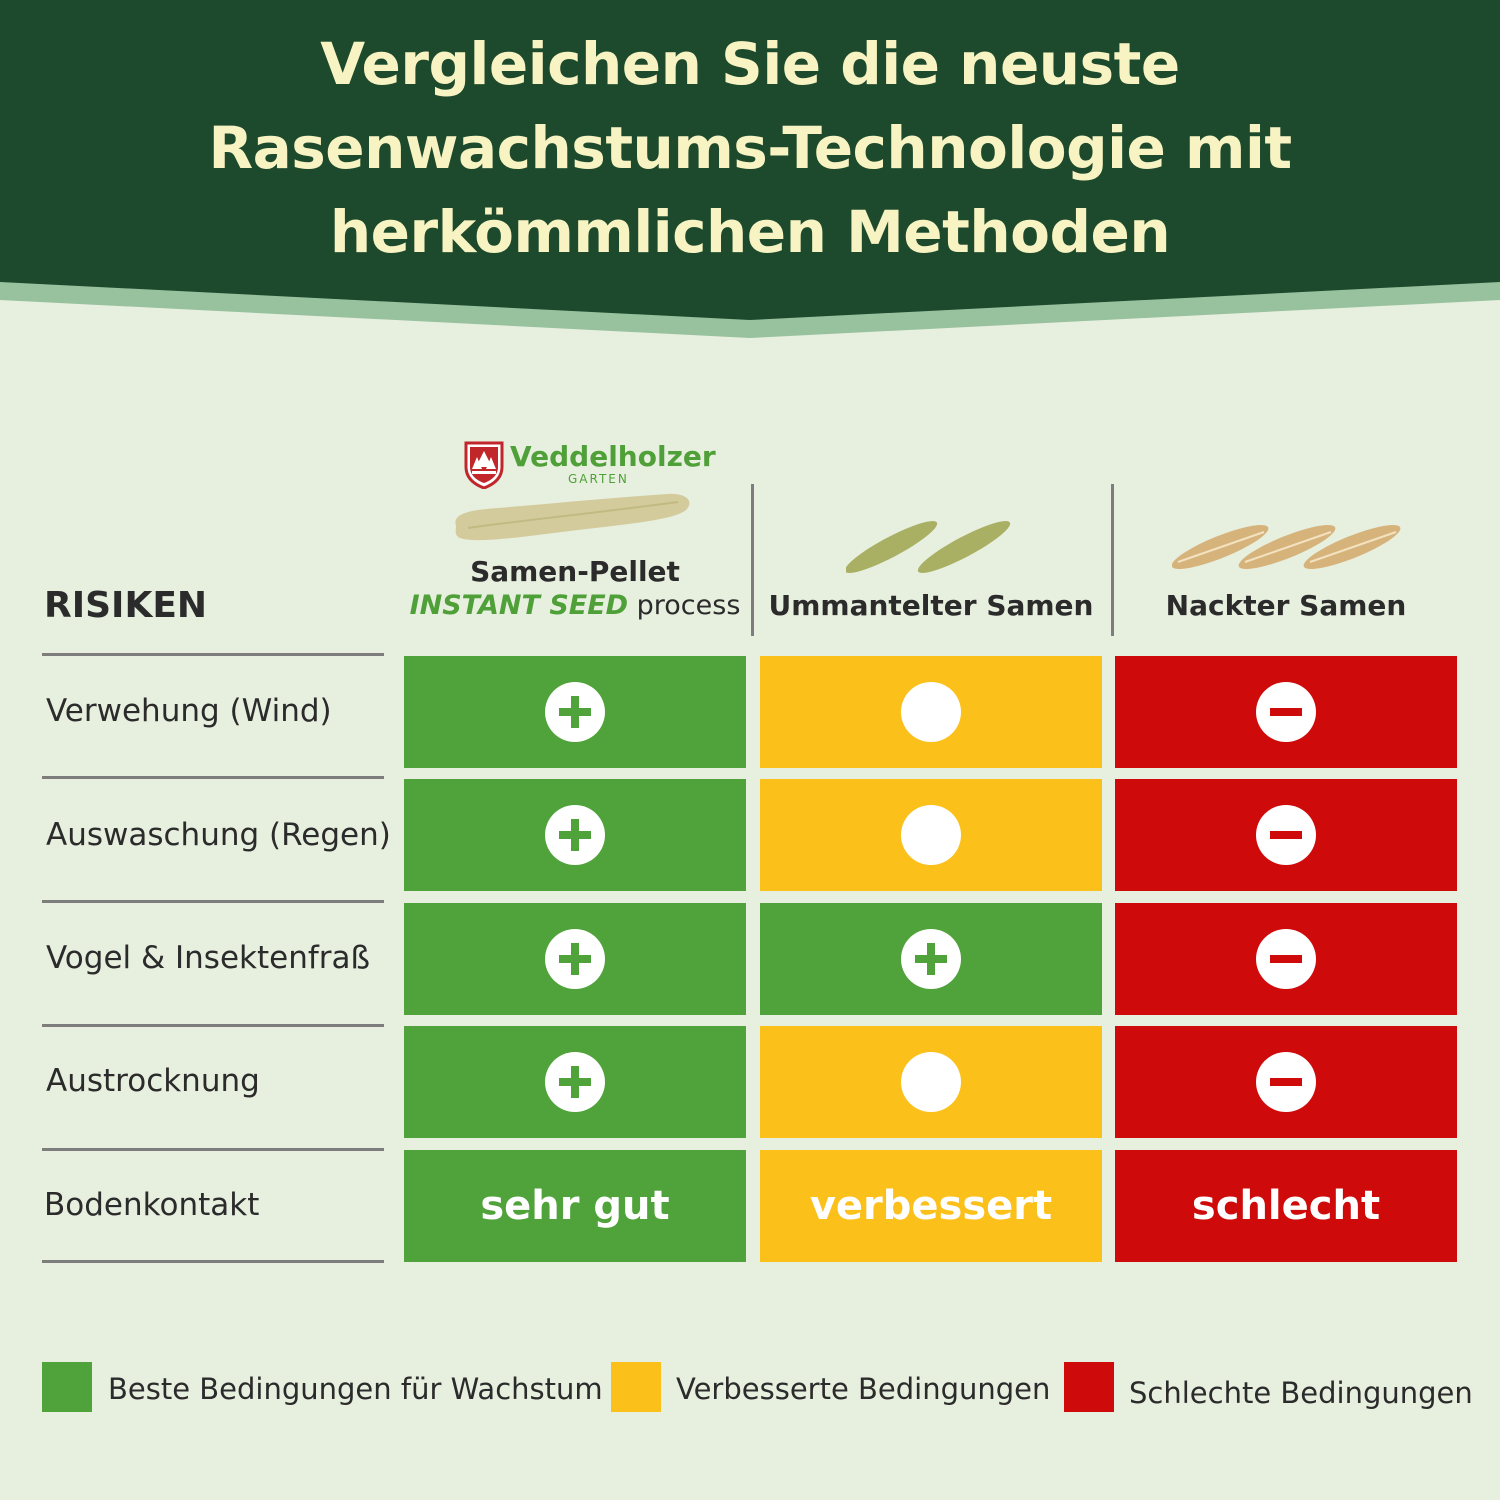  What do you see at coordinates (153, 1081) in the screenshot?
I see `row-label-drying: Austrocknung` at bounding box center [153, 1081].